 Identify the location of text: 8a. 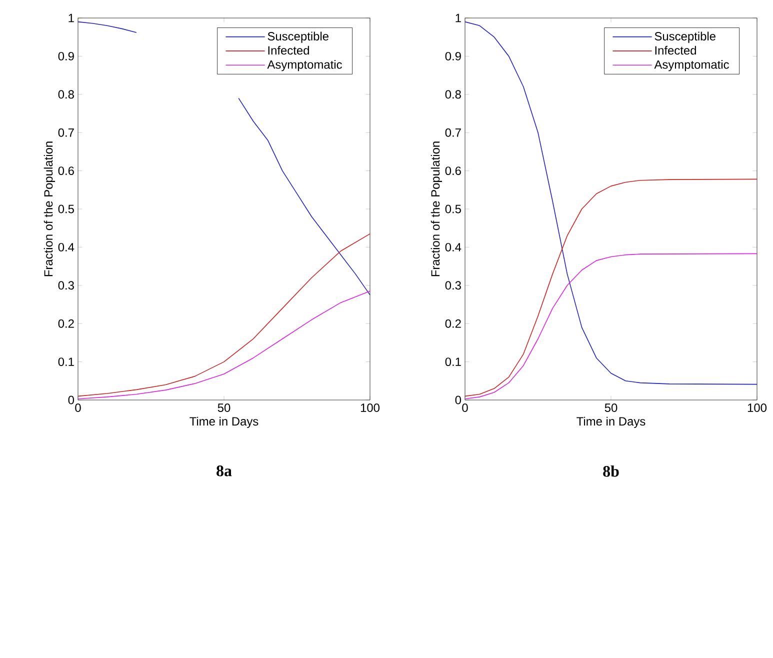
(224, 471).